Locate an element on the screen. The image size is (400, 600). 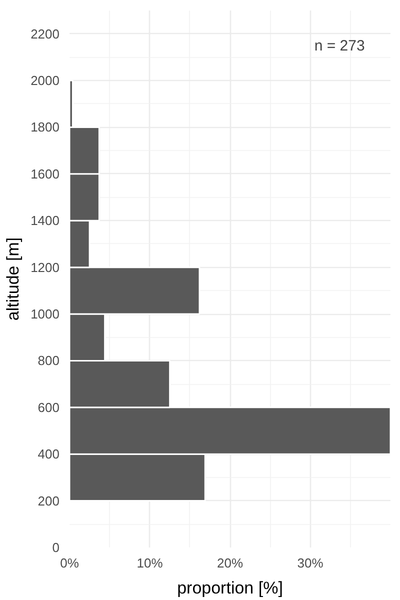
y-tick-label: 1400 is located at coordinates (45, 220).